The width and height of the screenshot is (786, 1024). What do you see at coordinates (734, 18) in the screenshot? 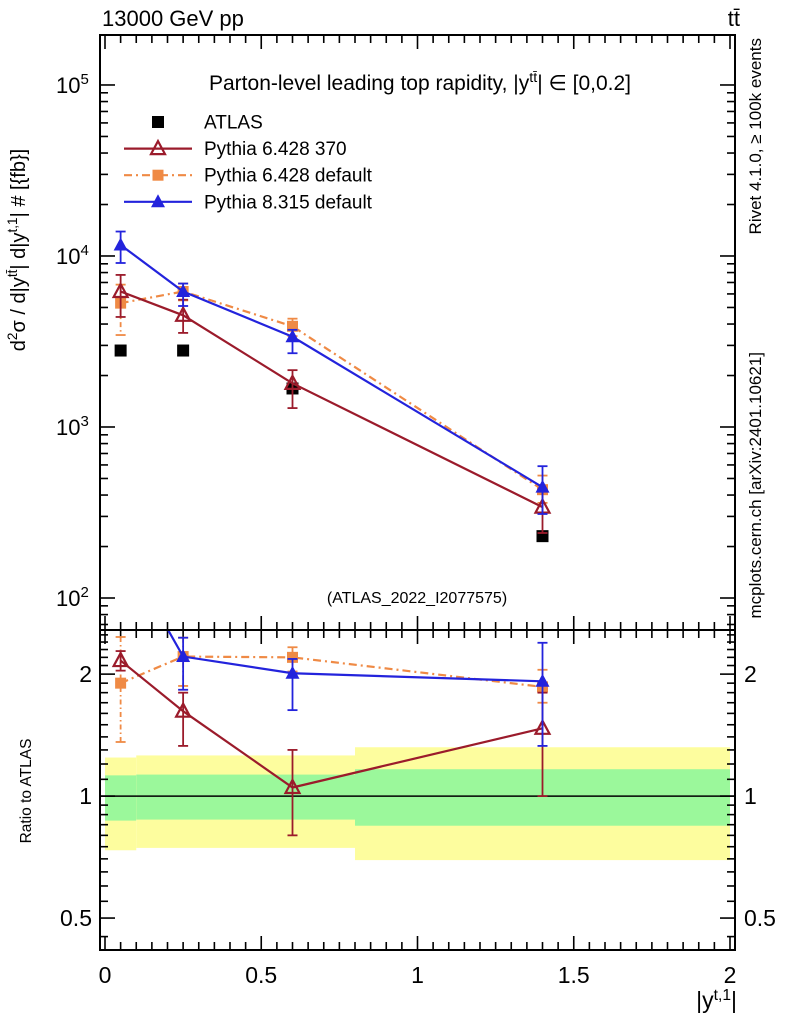
I see `process-label: tt̄` at bounding box center [734, 18].